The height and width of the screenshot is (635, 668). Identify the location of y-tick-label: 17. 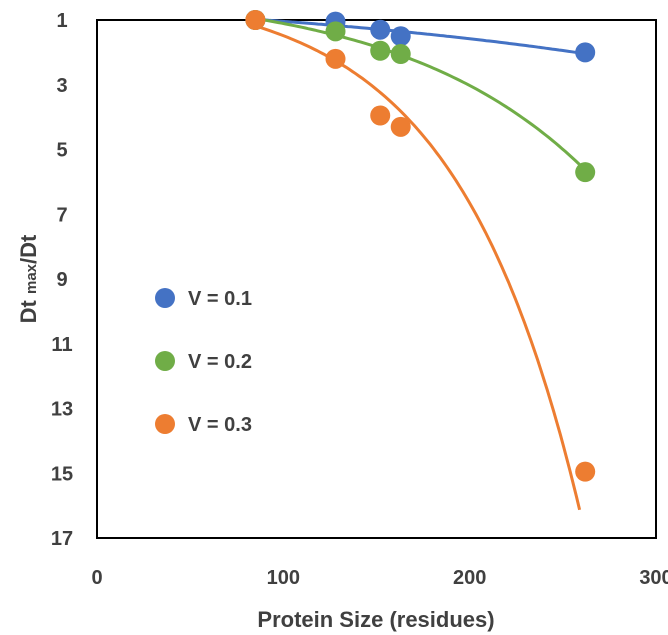
(62, 539).